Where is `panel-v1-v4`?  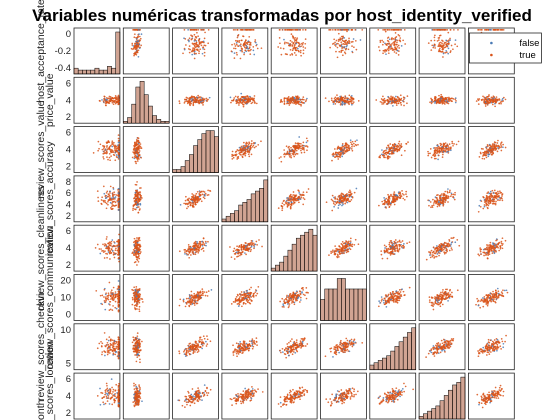
panel-v1-v4 is located at coordinates (245, 51).